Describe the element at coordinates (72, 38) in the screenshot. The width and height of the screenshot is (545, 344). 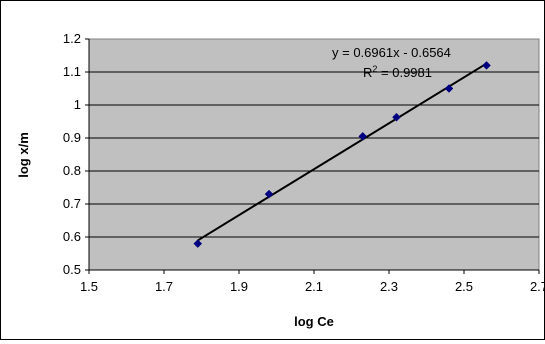
I see `y-tick-label: 1.2` at that location.